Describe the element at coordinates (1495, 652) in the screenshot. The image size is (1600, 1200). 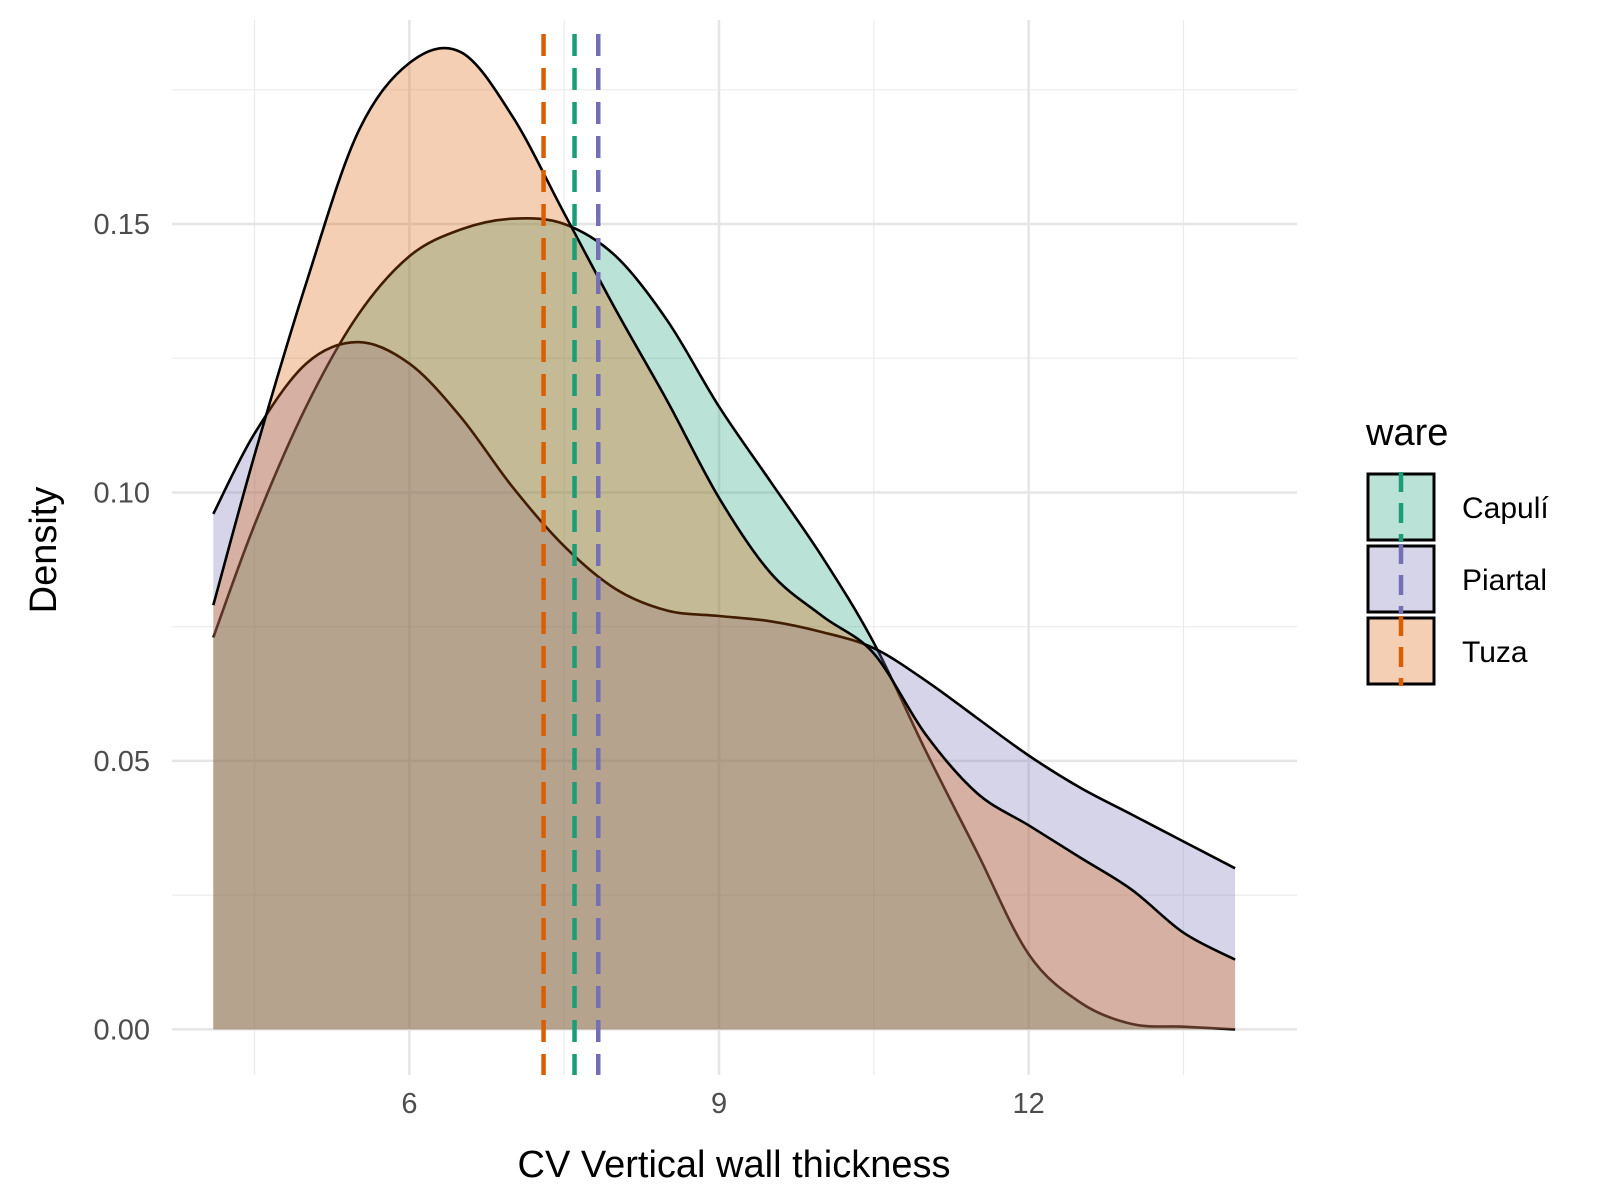
I see `legend-label-tuza: Tuza` at that location.